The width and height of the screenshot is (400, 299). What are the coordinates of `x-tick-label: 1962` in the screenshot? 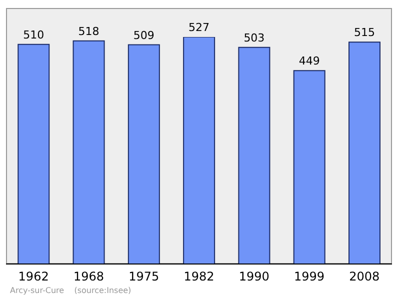 It's located at (33, 277).